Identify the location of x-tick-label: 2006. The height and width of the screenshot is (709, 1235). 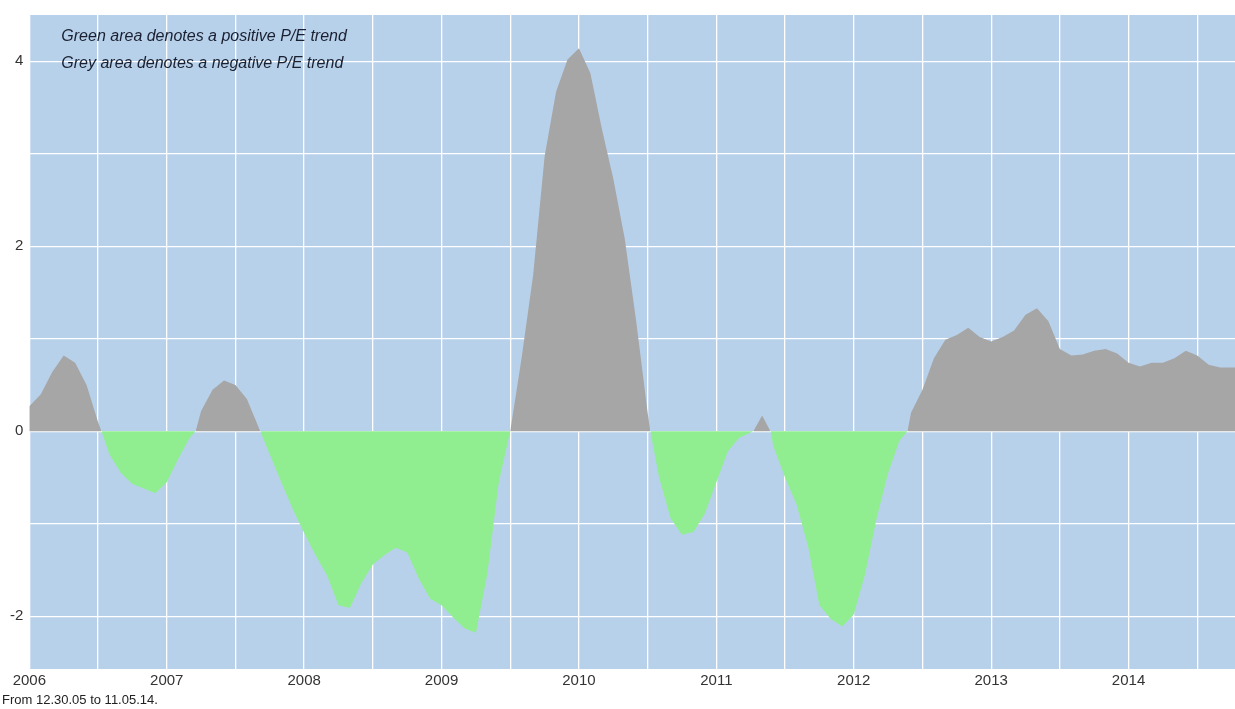
(29, 680).